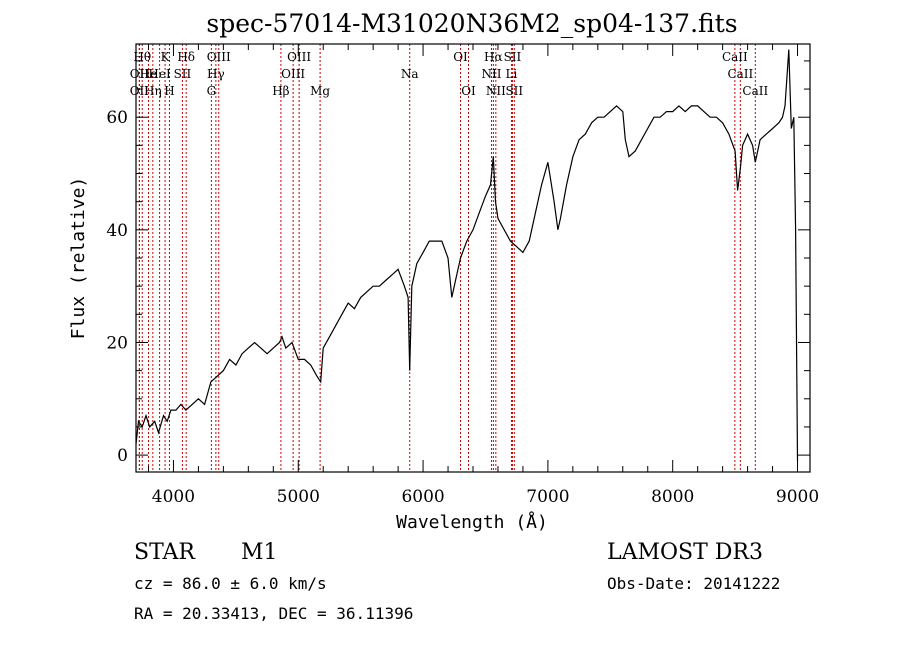 The image size is (900, 649). I want to click on spectral-line-label: Hβ, so click(280, 91).